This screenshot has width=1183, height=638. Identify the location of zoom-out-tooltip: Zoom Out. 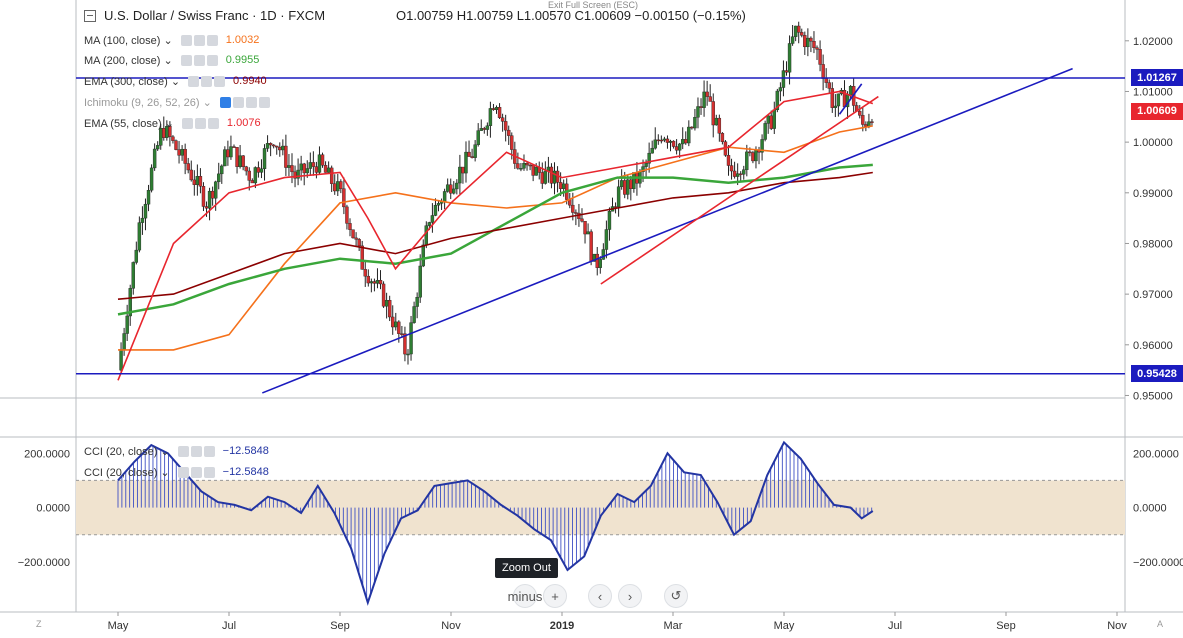
(526, 568).